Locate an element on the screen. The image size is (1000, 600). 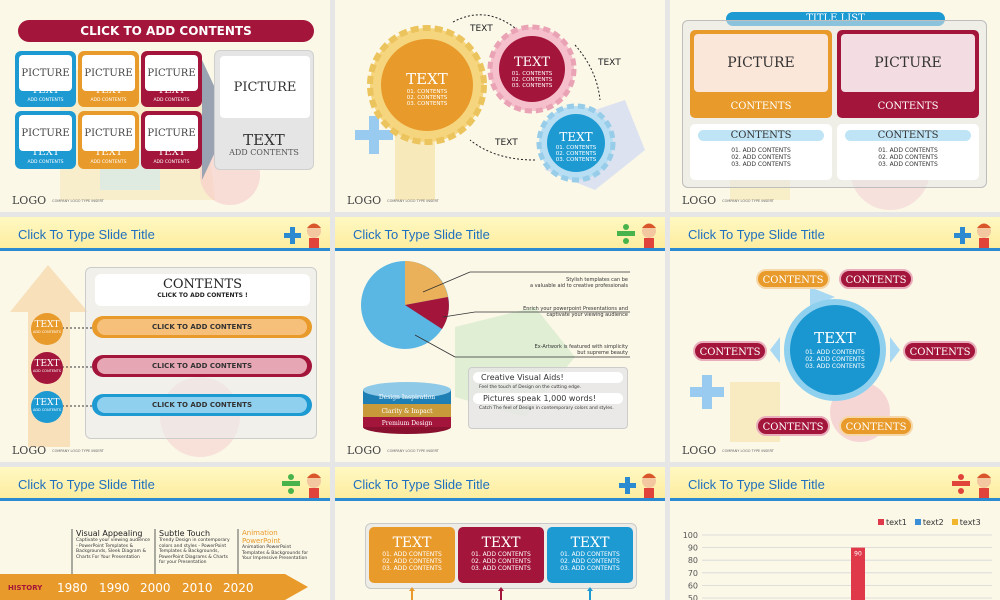
contents-heading-box: CONTENTS CLICK TO ADD CONTENTS ! is located at coordinates (202, 290).